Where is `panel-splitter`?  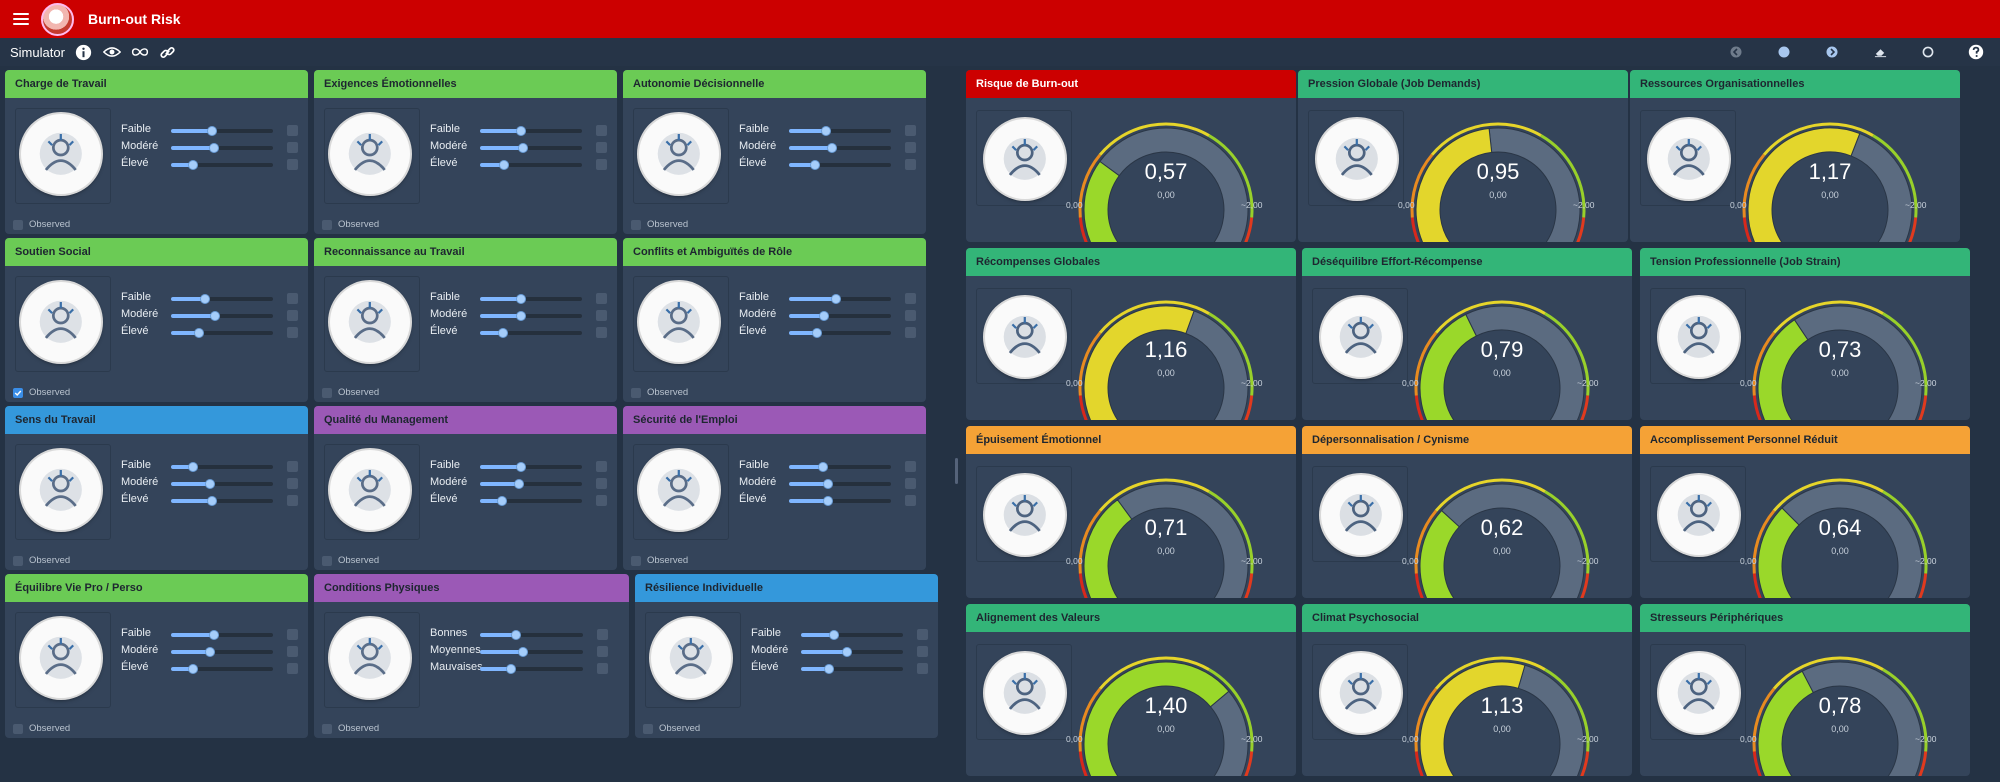 panel-splitter is located at coordinates (956, 471).